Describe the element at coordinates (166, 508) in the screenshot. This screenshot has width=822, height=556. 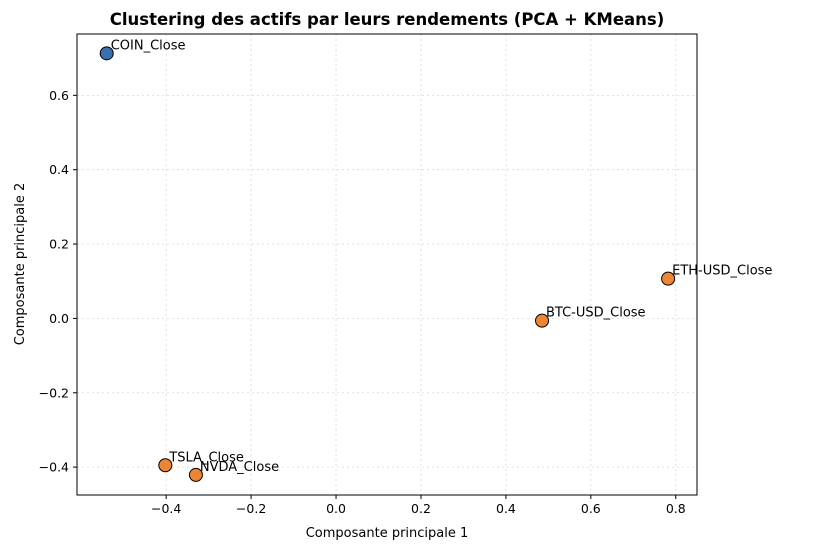
I see `x-tick-label: −0.4` at that location.